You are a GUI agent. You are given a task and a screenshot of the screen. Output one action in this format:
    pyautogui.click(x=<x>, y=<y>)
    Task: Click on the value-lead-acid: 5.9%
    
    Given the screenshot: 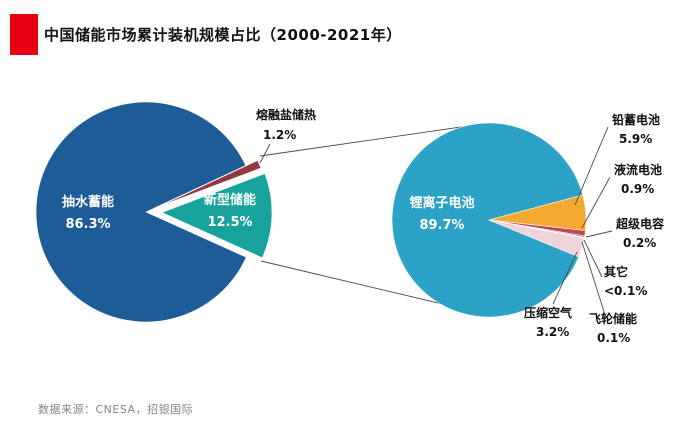 What is the action you would take?
    pyautogui.click(x=635, y=139)
    